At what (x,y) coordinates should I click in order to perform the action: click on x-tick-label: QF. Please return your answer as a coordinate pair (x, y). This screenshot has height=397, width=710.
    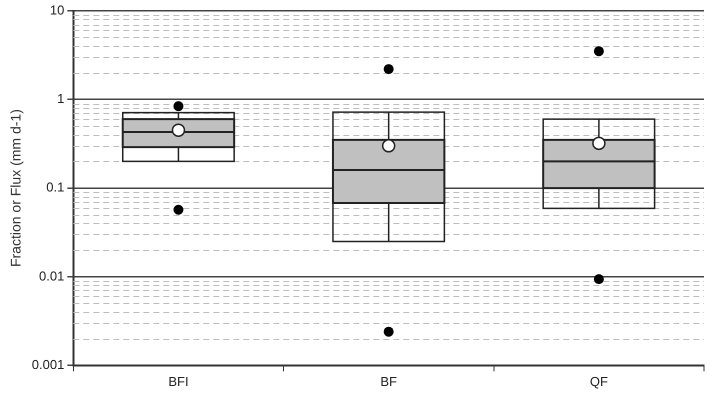
    Looking at the image, I should click on (599, 381).